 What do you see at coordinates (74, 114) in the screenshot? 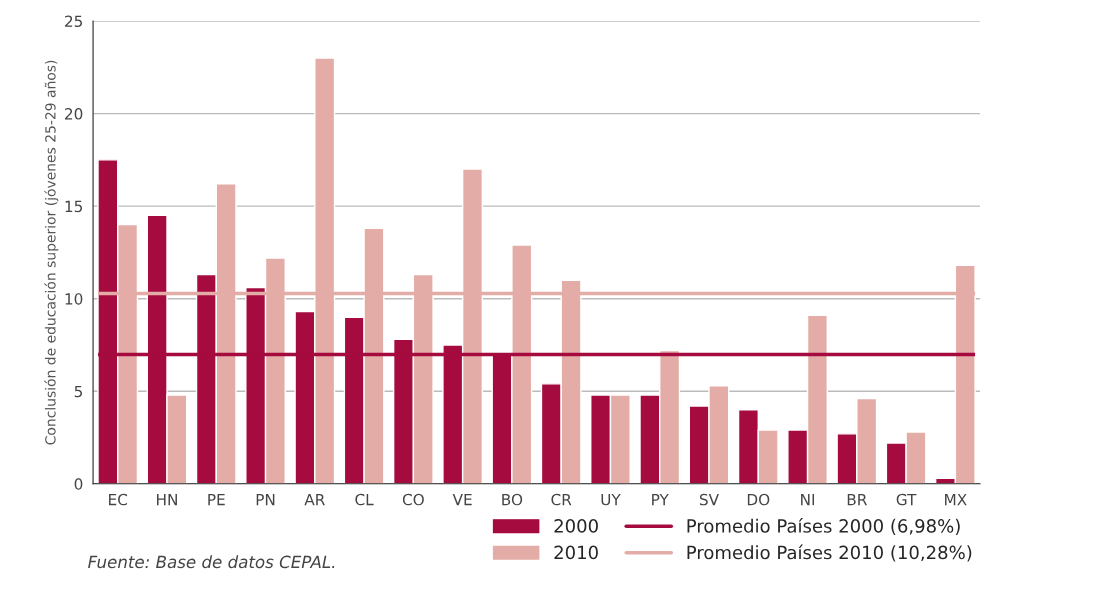
I see `y-tick-label: 20` at bounding box center [74, 114].